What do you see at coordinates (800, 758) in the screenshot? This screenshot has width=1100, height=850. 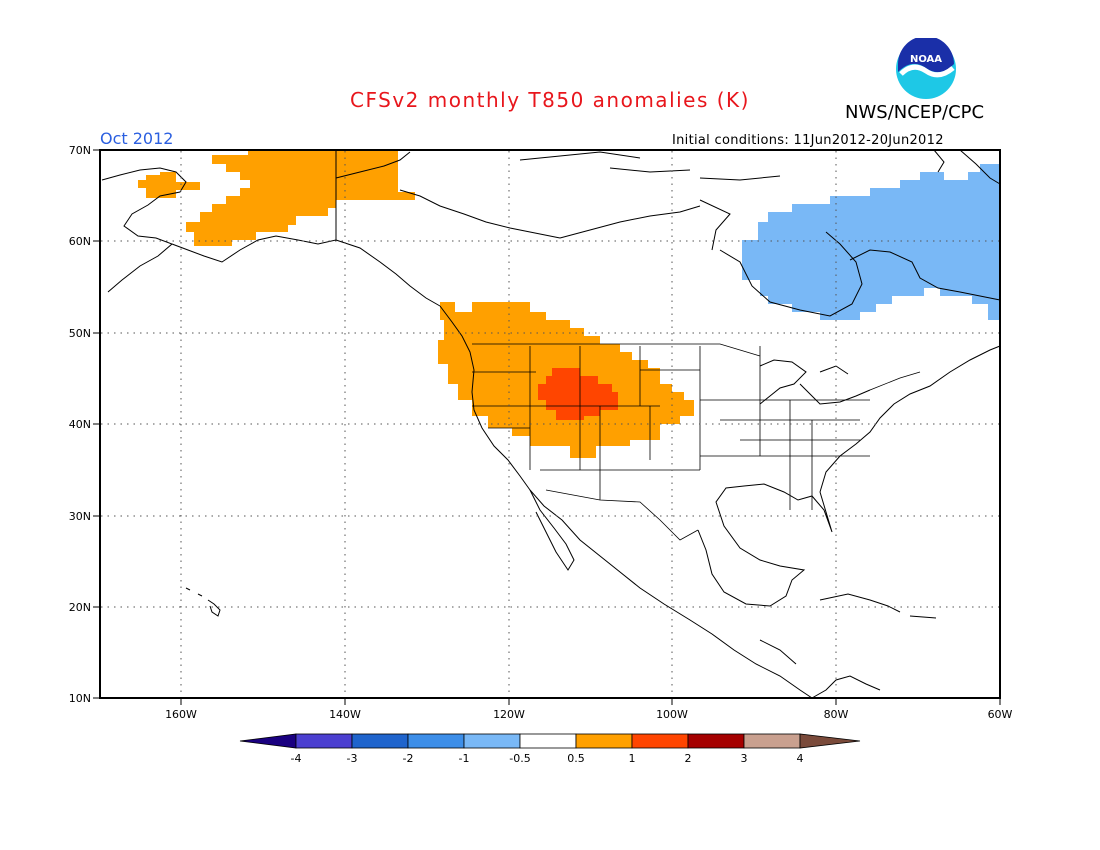 I see `colorbar-label: 4` at bounding box center [800, 758].